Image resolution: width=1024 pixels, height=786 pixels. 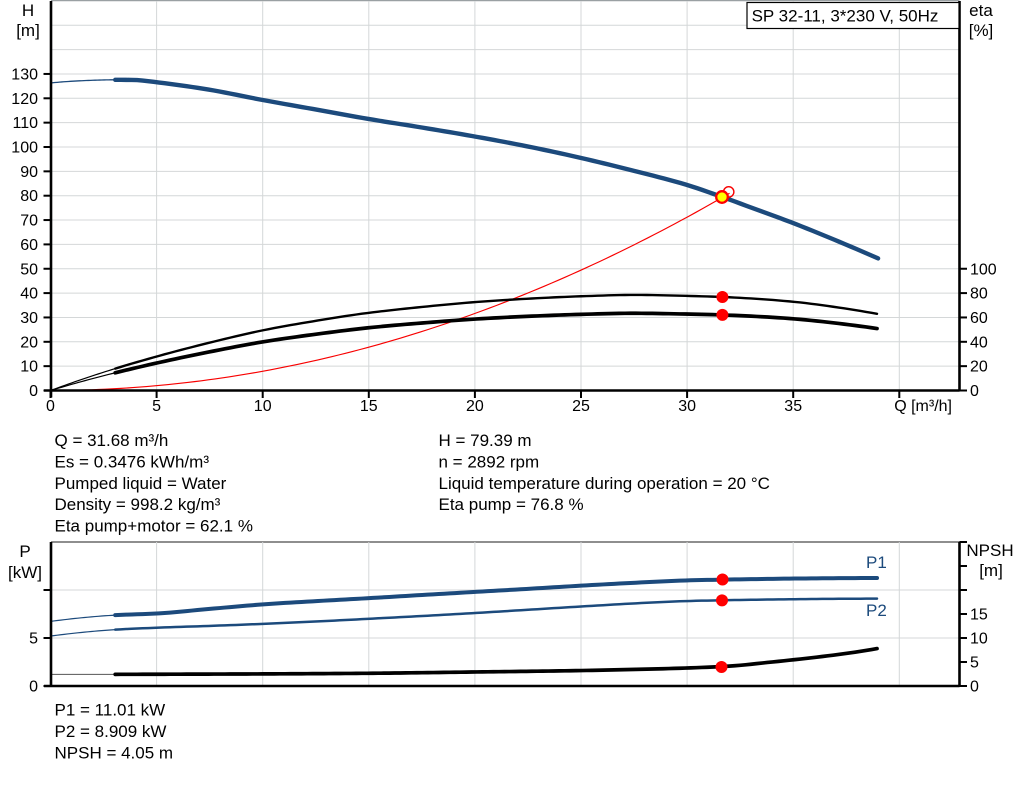 What do you see at coordinates (110, 710) in the screenshot?
I see `svg-text: P1 = 11.01 kW` at bounding box center [110, 710].